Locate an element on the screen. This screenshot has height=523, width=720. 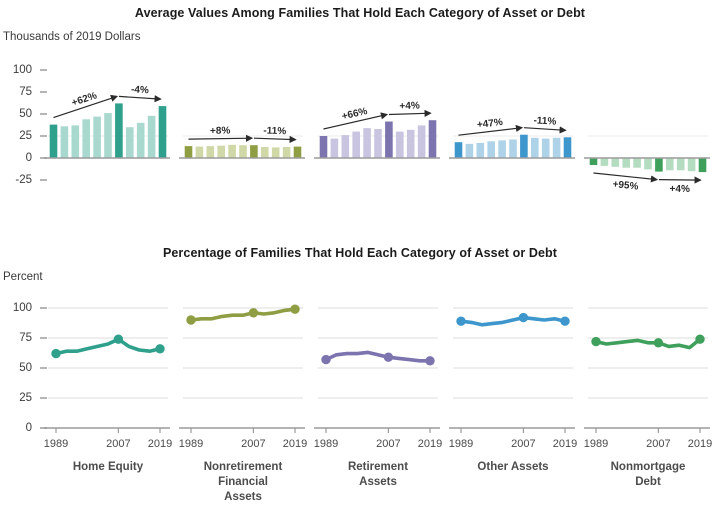
category-label-nonretirement: Nonretirement Financial Assets is located at coordinates (243, 482).